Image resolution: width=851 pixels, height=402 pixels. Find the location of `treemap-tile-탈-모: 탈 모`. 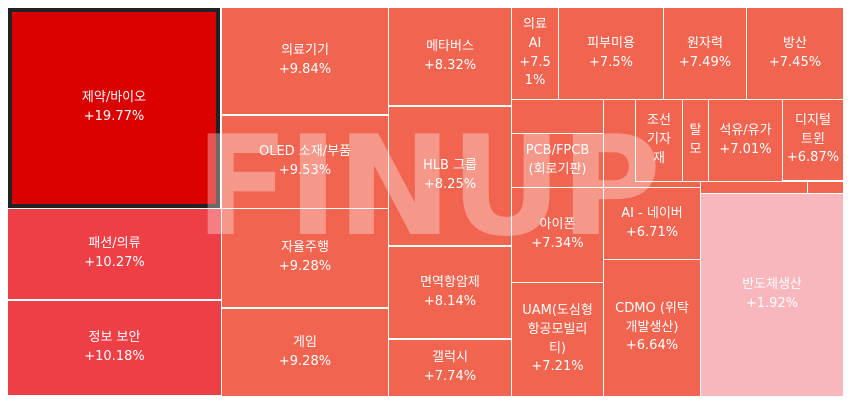

treemap-tile-탈-모: 탈 모 is located at coordinates (695, 140).